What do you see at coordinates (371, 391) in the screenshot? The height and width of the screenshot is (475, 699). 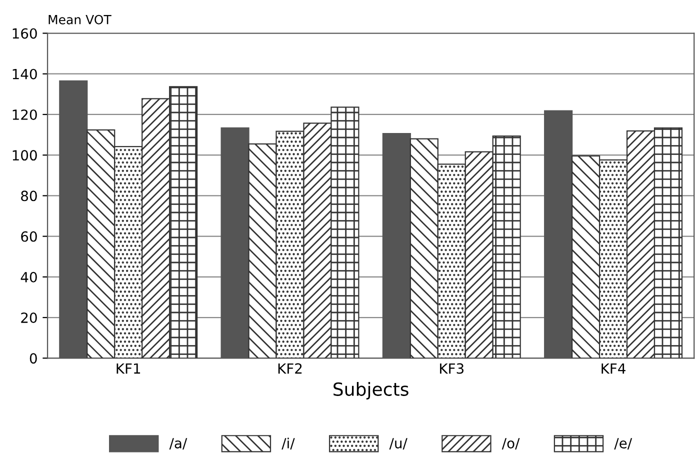 I see `x-axis-title: Subjects` at bounding box center [371, 391].